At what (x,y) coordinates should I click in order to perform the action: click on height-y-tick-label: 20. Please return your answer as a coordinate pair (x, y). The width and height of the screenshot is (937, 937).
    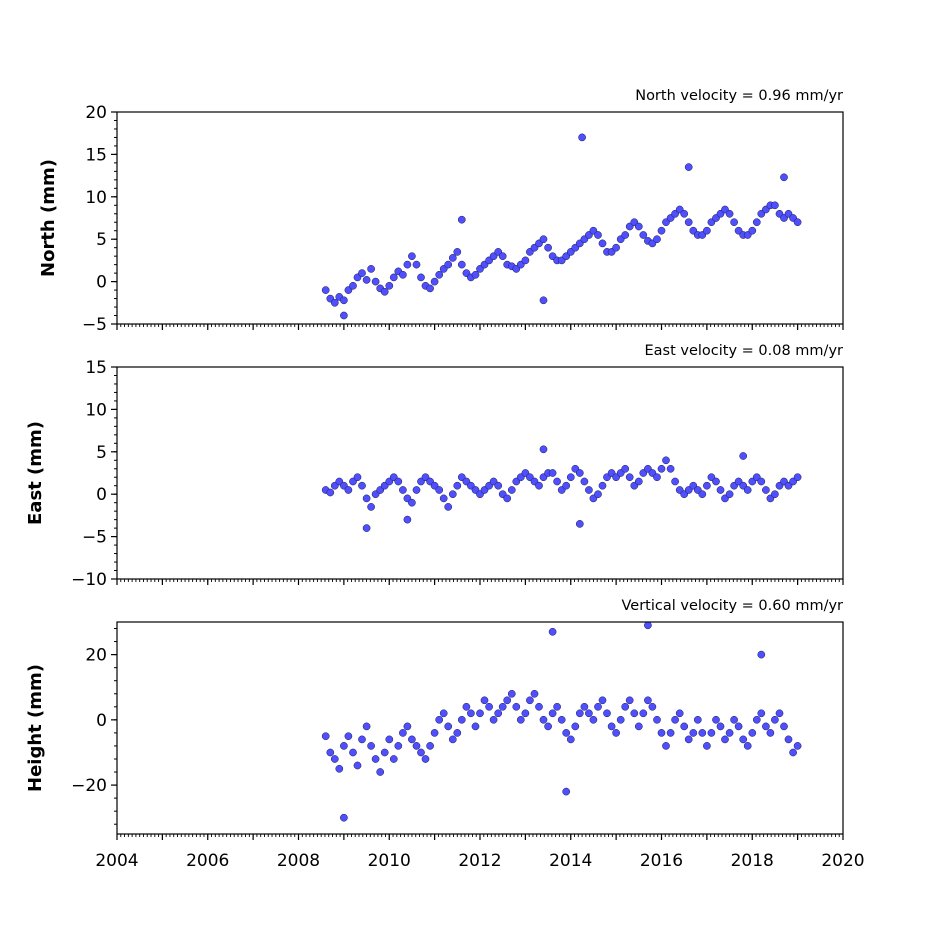
    Looking at the image, I should click on (96, 656).